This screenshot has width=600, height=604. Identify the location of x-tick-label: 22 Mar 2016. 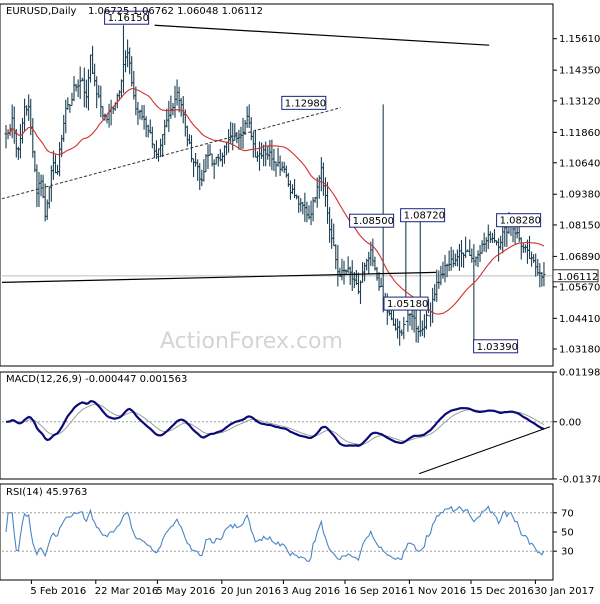
(126, 591).